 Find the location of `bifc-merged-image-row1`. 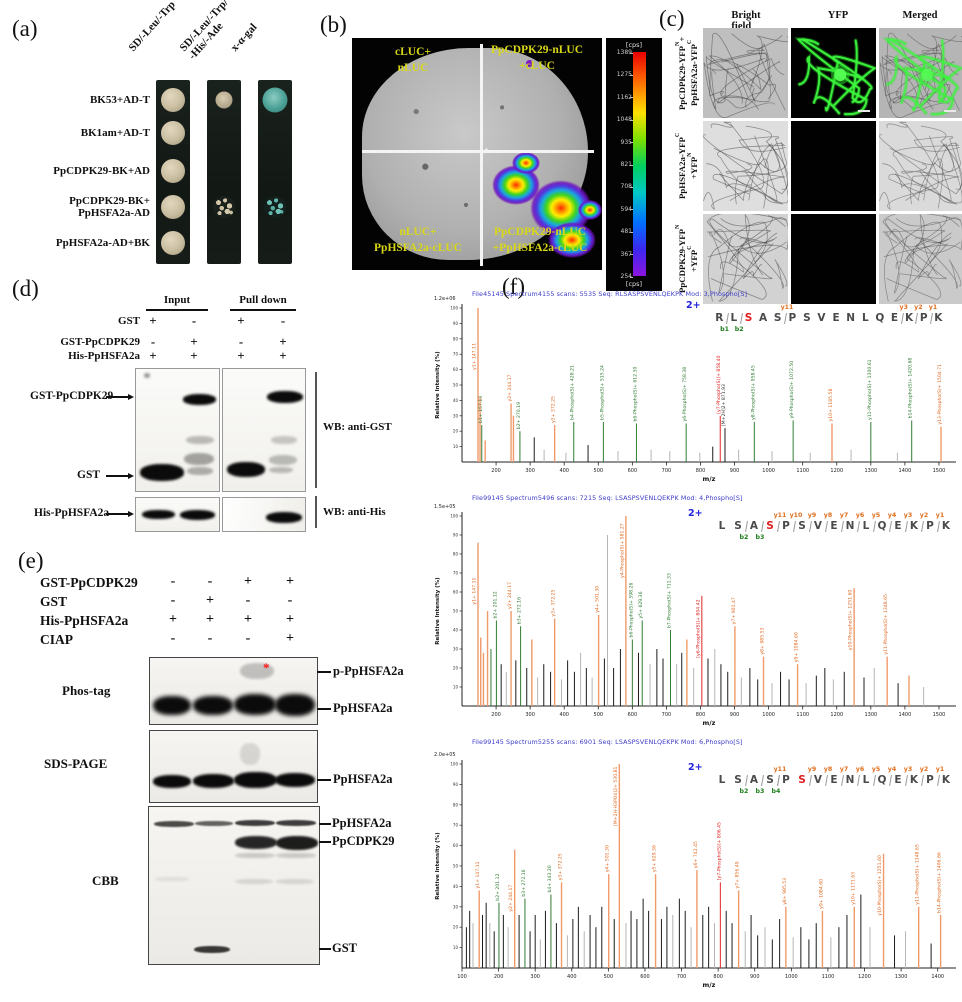

bifc-merged-image-row1 is located at coordinates (920, 73).